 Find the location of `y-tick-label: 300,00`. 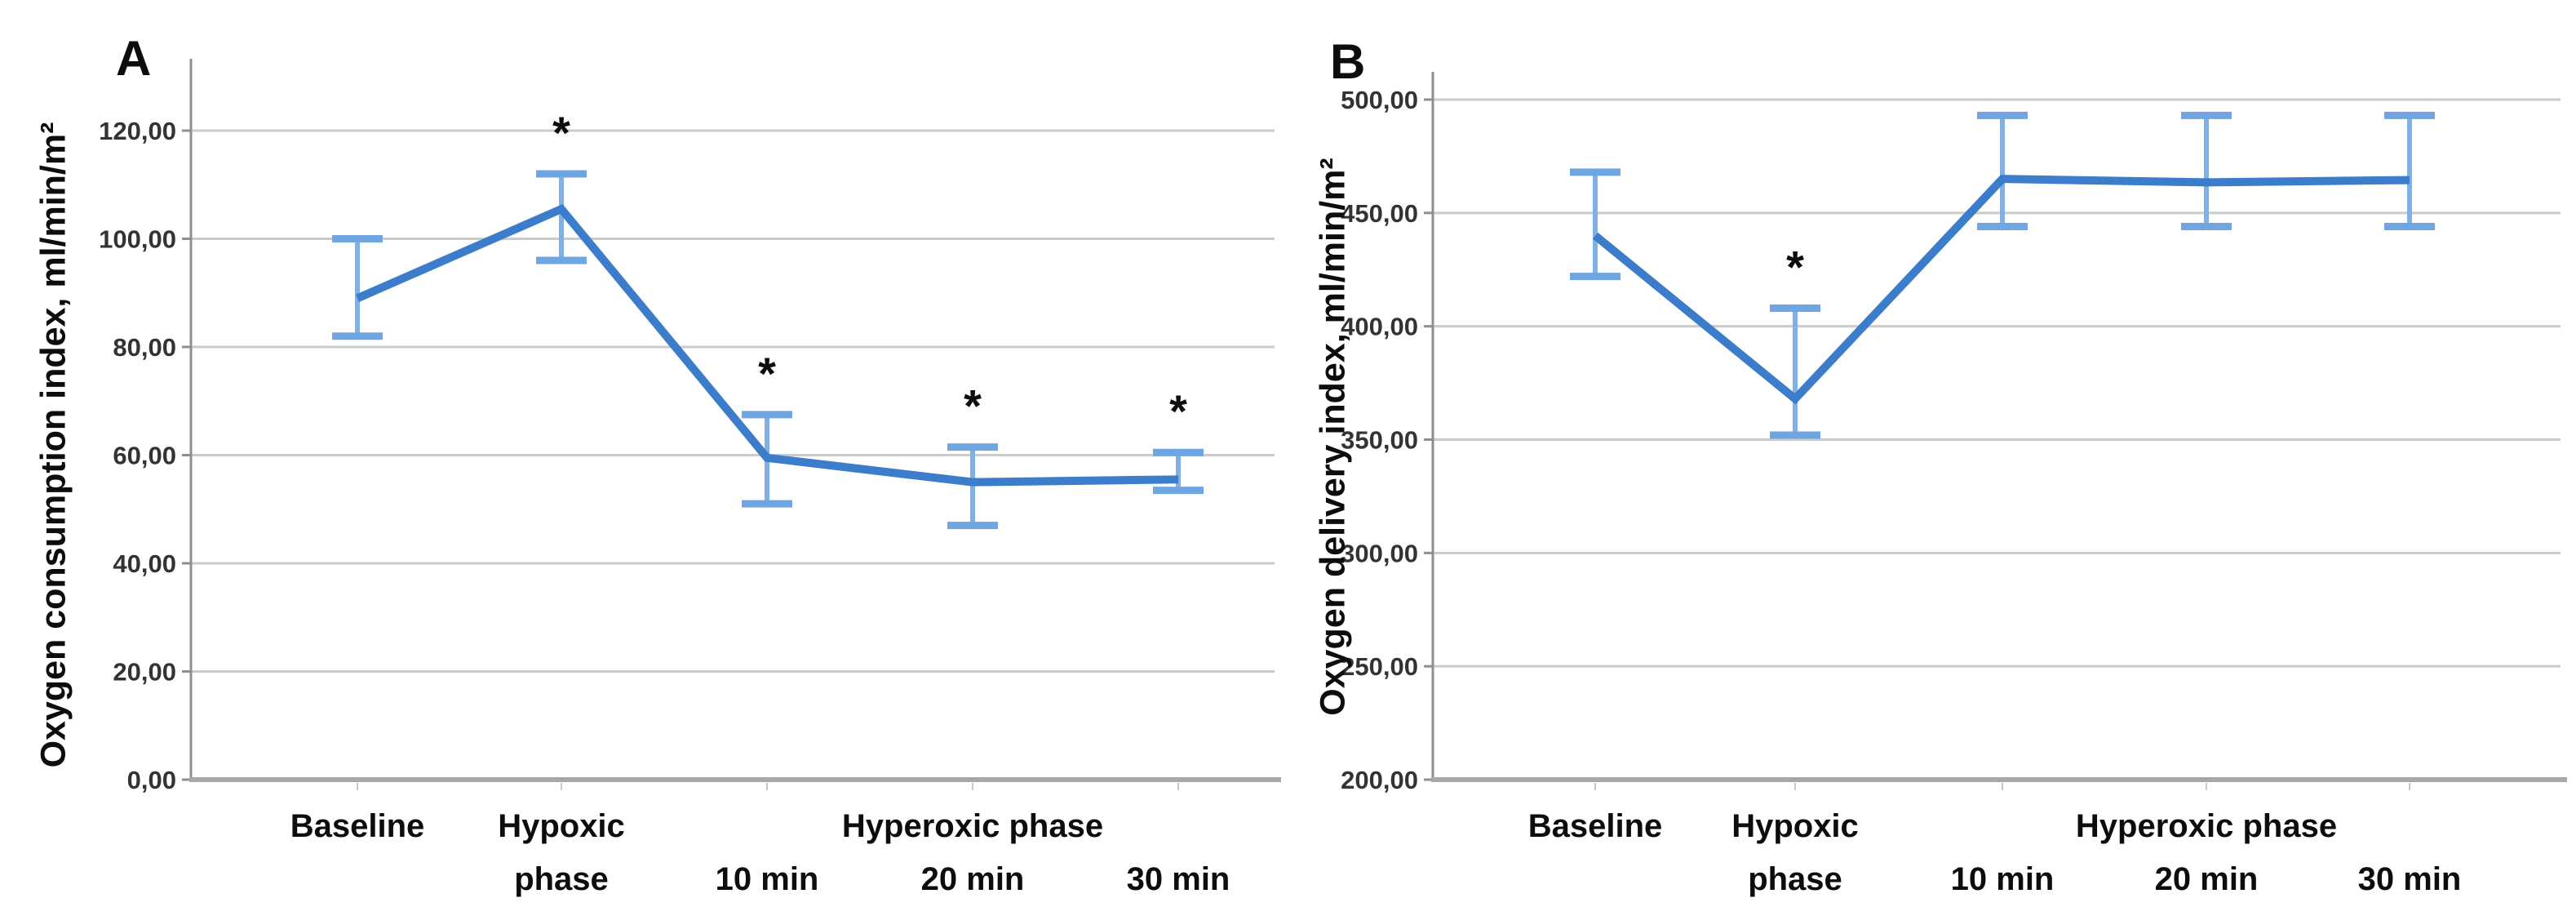

y-tick-label: 300,00 is located at coordinates (1379, 553).